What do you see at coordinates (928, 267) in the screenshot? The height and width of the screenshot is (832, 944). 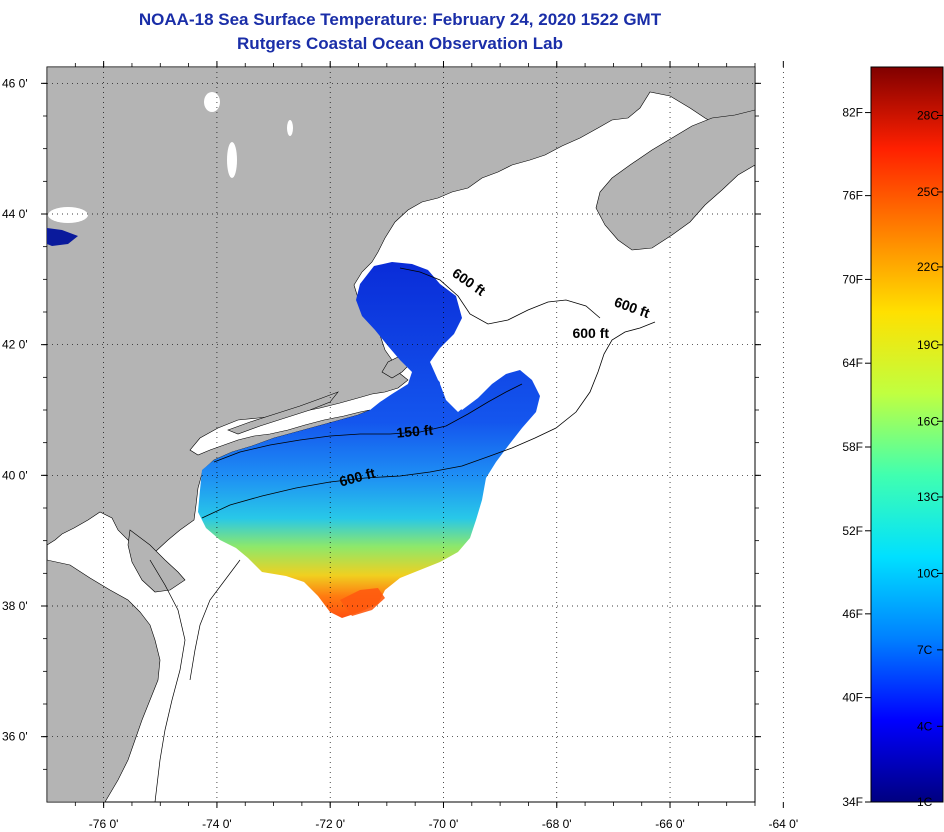 I see `colorbar-c-label: 22C` at bounding box center [928, 267].